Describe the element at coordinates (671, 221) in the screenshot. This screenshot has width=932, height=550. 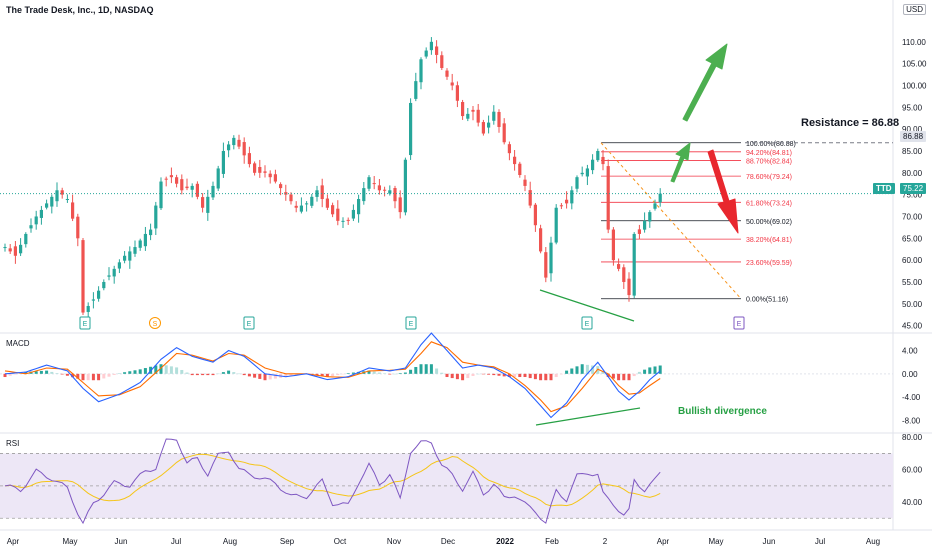
I see `fib-trend-line` at that location.